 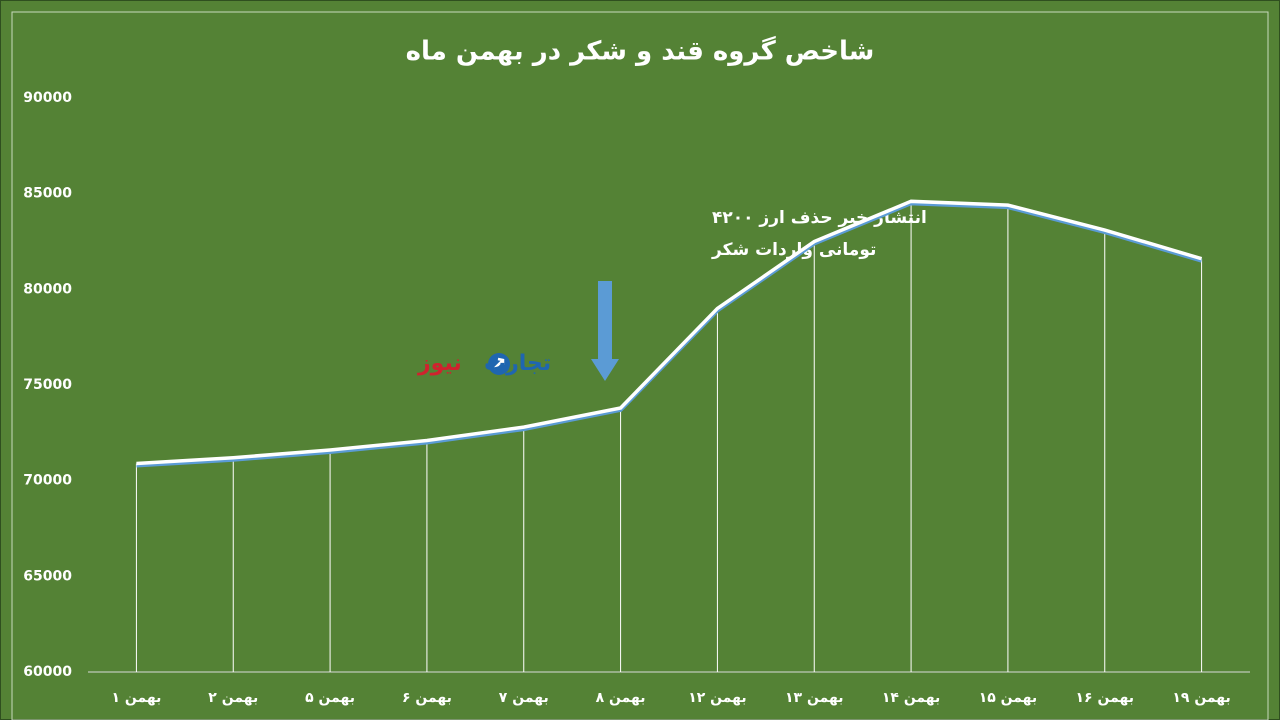 What do you see at coordinates (233, 698) in the screenshot?
I see `x-tick-label: ۲ بهمن` at bounding box center [233, 698].